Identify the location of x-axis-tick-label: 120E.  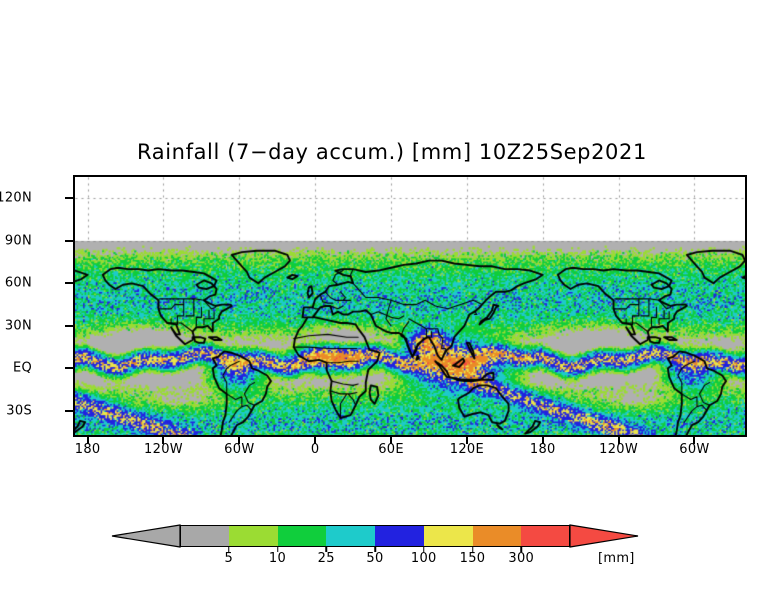
(466, 449).